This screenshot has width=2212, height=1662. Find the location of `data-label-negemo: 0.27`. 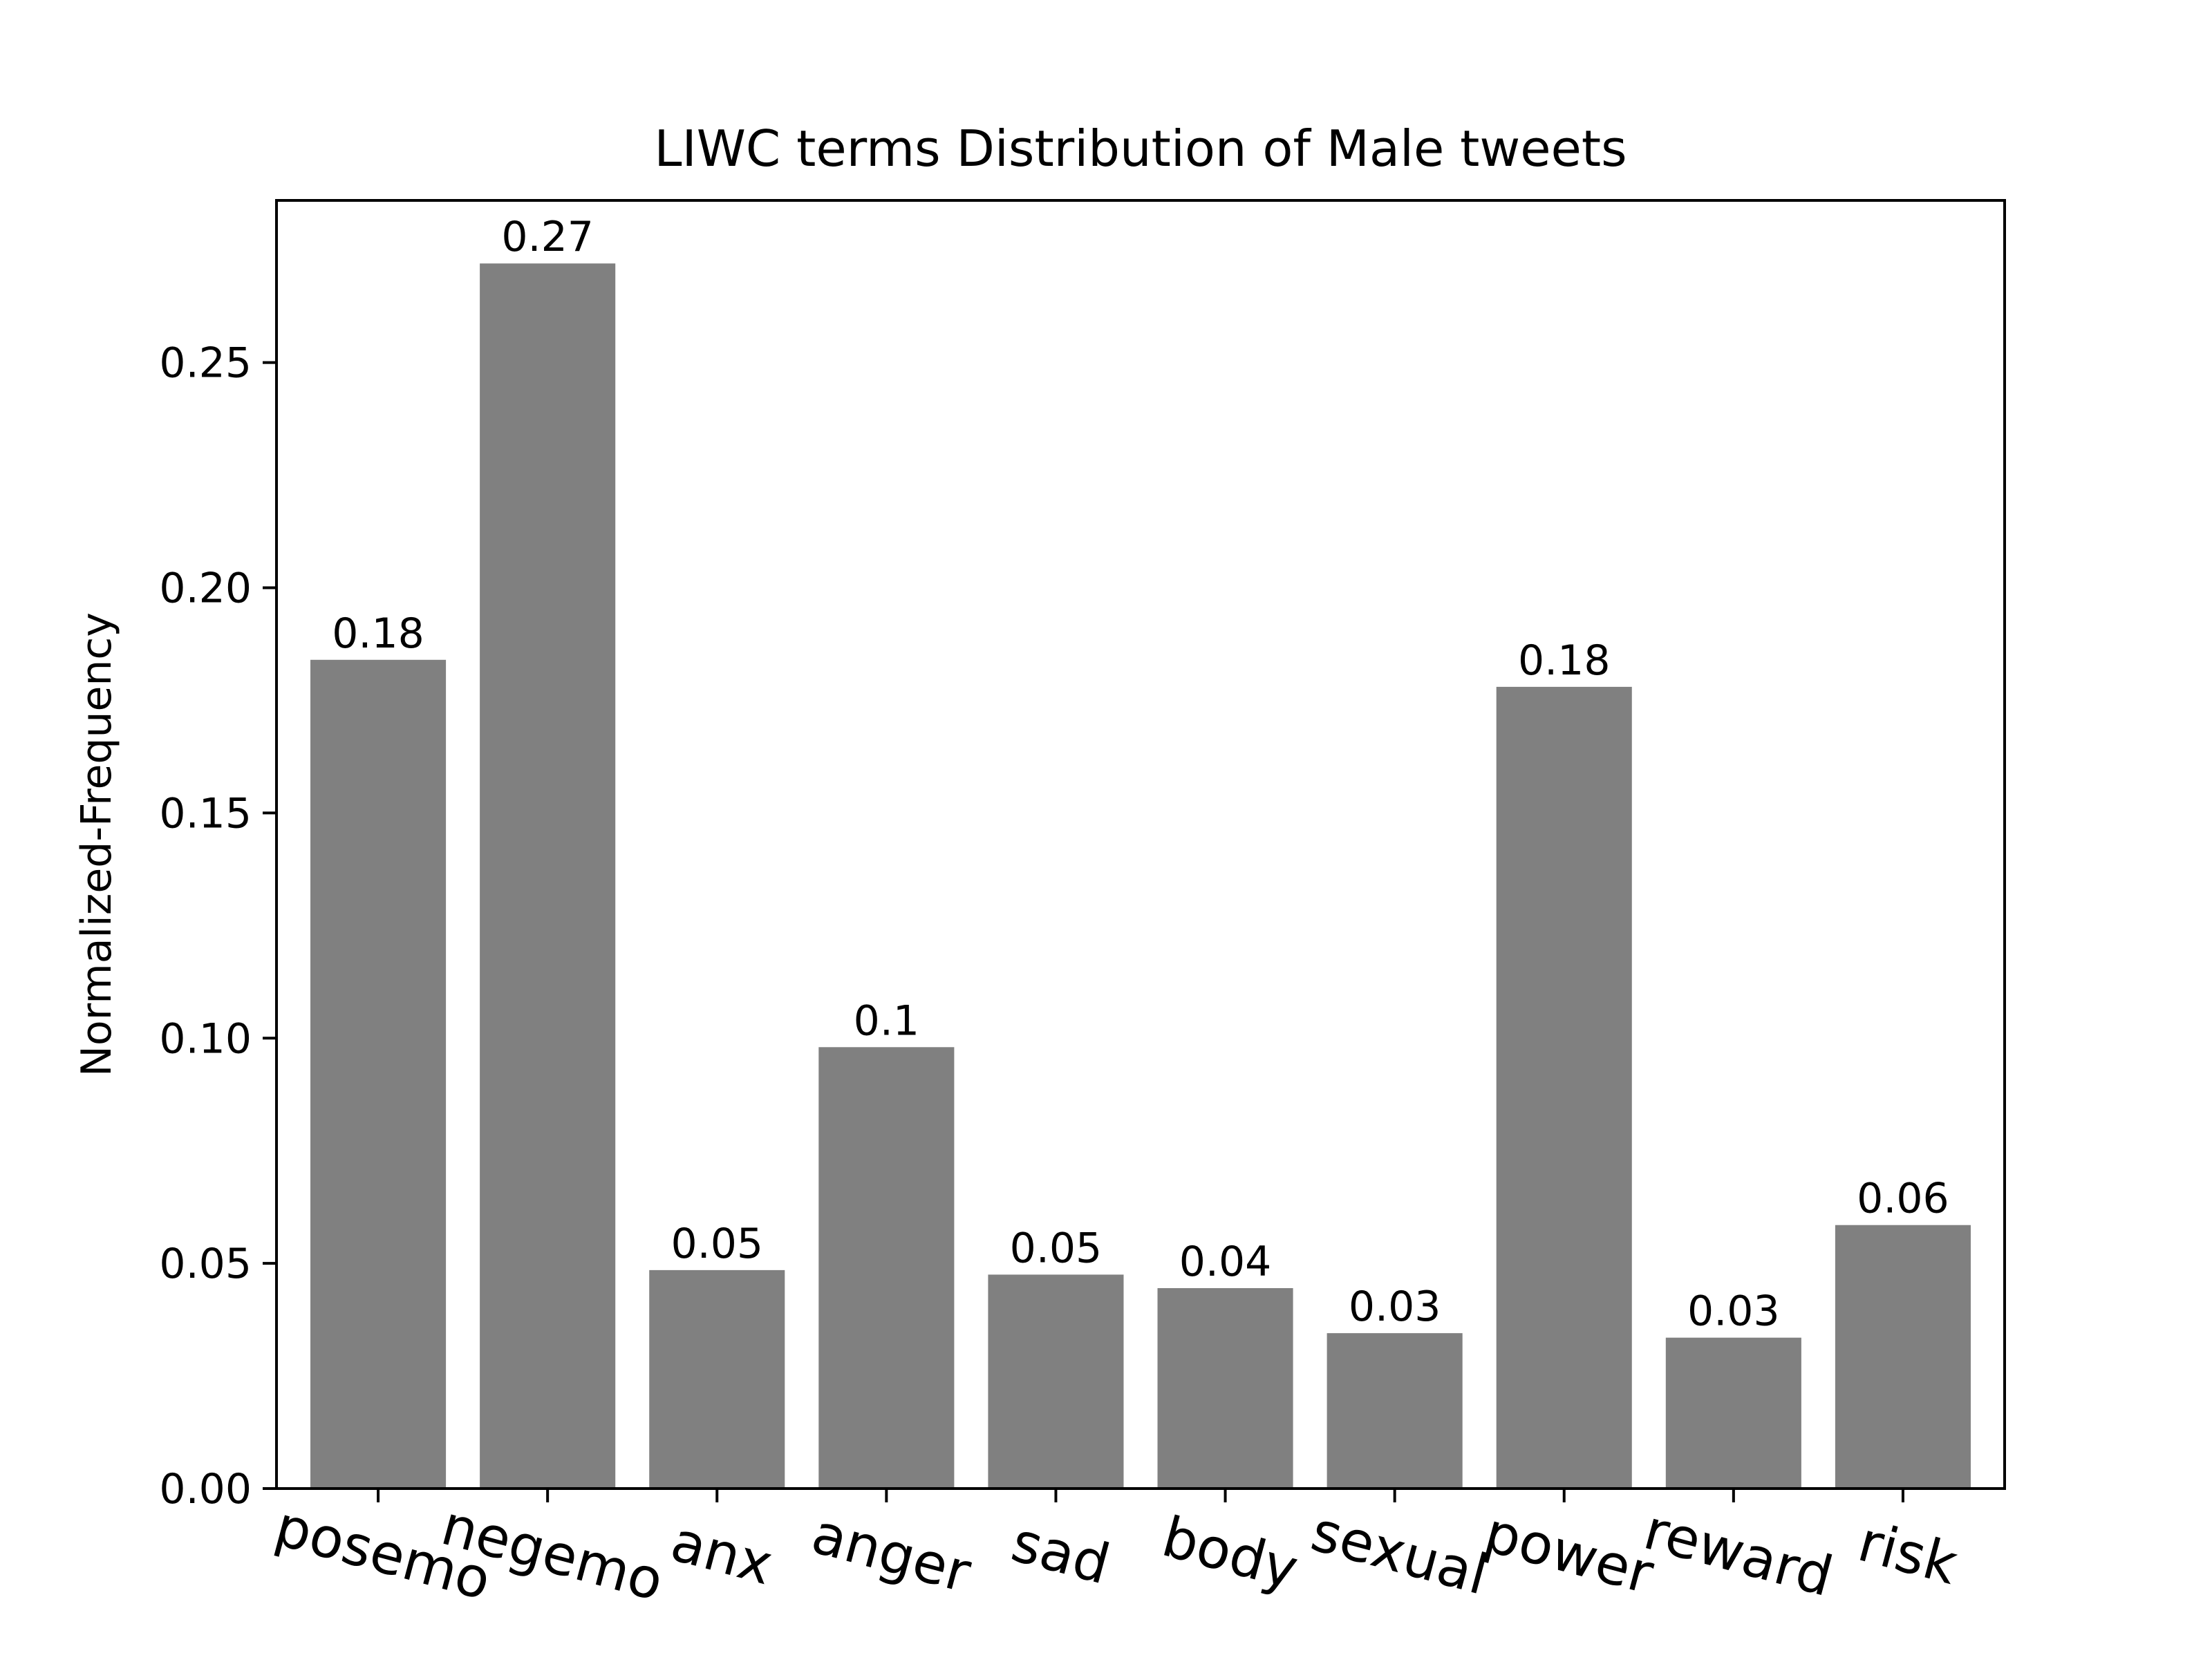

data-label-negemo: 0.27 is located at coordinates (547, 237).